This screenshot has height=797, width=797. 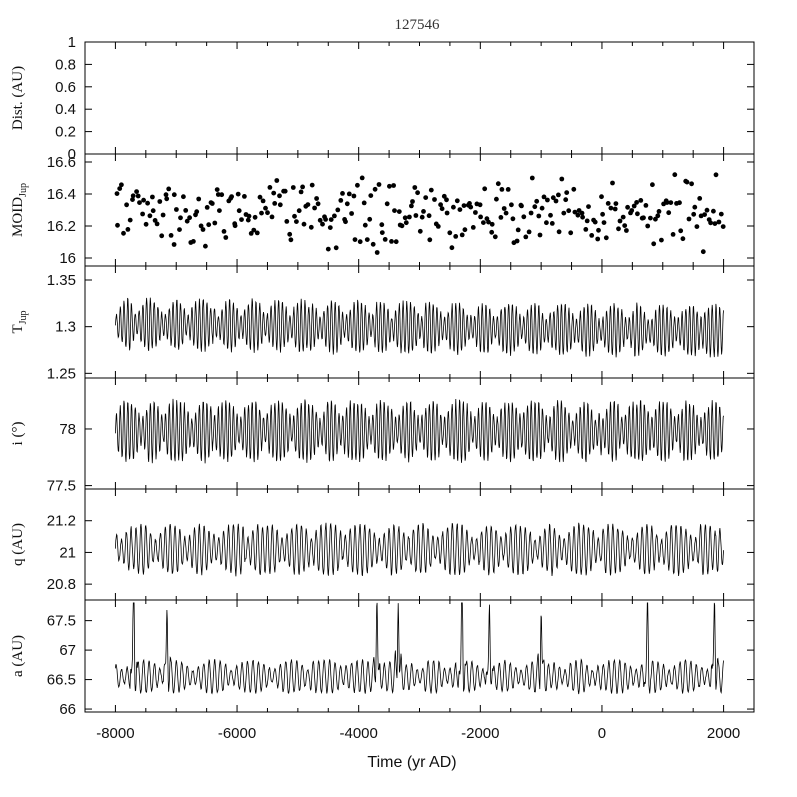 I want to click on y-tick-label: 1, so click(x=72, y=42).